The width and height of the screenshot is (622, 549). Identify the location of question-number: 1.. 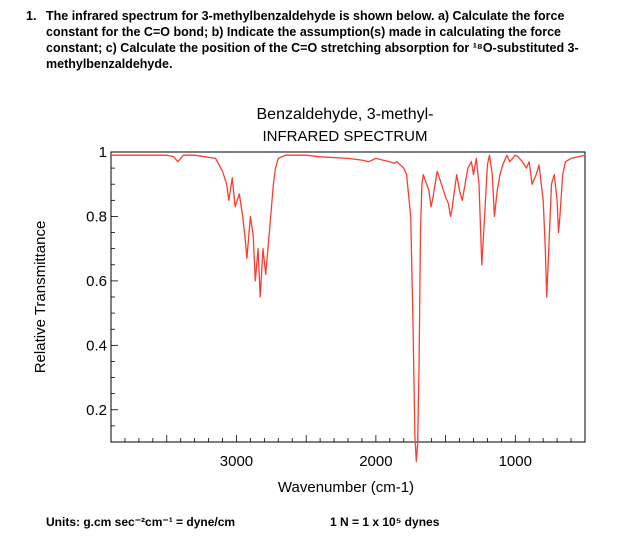
(31, 16).